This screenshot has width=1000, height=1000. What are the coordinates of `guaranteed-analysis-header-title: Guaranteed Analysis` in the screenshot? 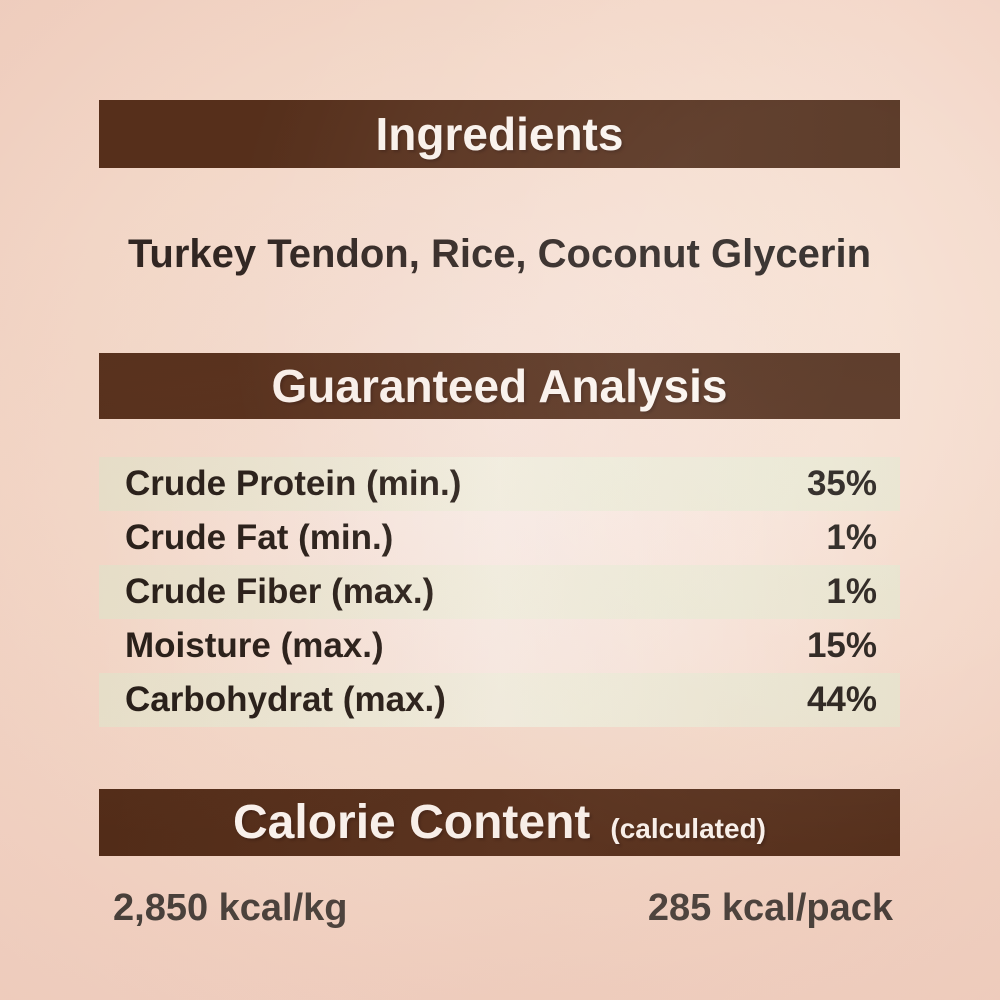 It's located at (499, 386).